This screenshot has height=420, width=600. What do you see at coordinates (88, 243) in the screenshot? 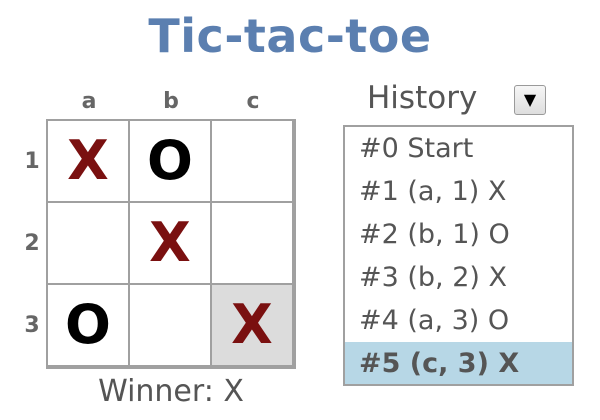
I see `board-cell-a2` at bounding box center [88, 243].